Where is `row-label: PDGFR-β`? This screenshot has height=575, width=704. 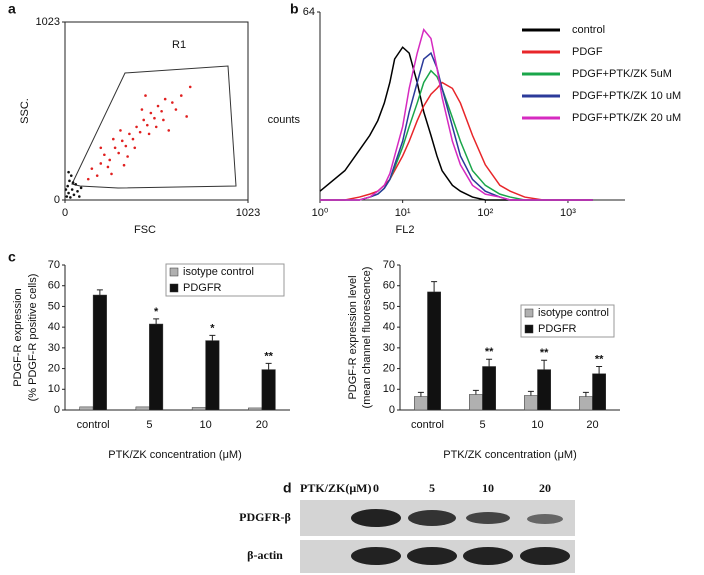
row-label: PDGFR-β is located at coordinates (265, 517).